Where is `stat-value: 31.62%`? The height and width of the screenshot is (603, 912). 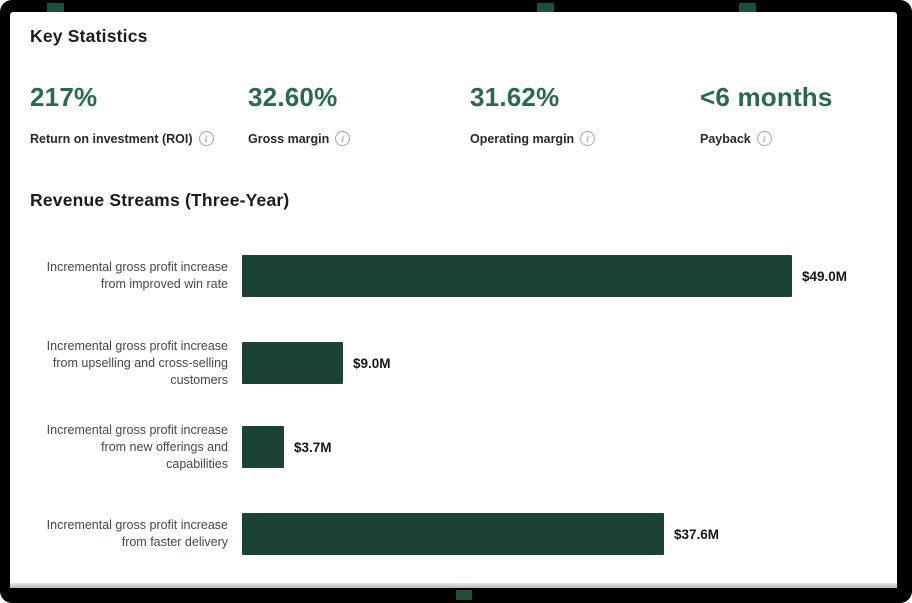 stat-value: 31.62% is located at coordinates (515, 97).